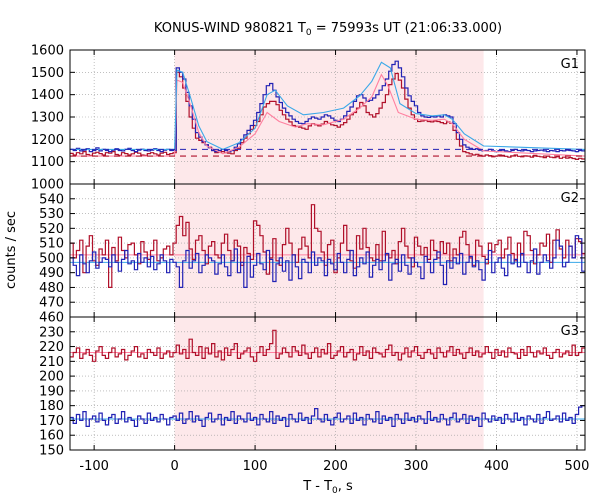 This screenshot has height=500, width=600. I want to click on panel-g3-ytick-label: 190, so click(51, 391).